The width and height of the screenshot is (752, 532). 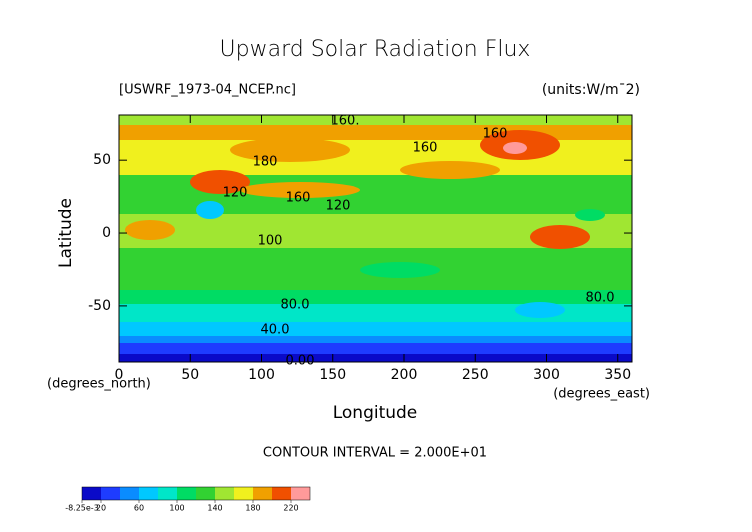 I want to click on contour-label: 180, so click(x=265, y=162).